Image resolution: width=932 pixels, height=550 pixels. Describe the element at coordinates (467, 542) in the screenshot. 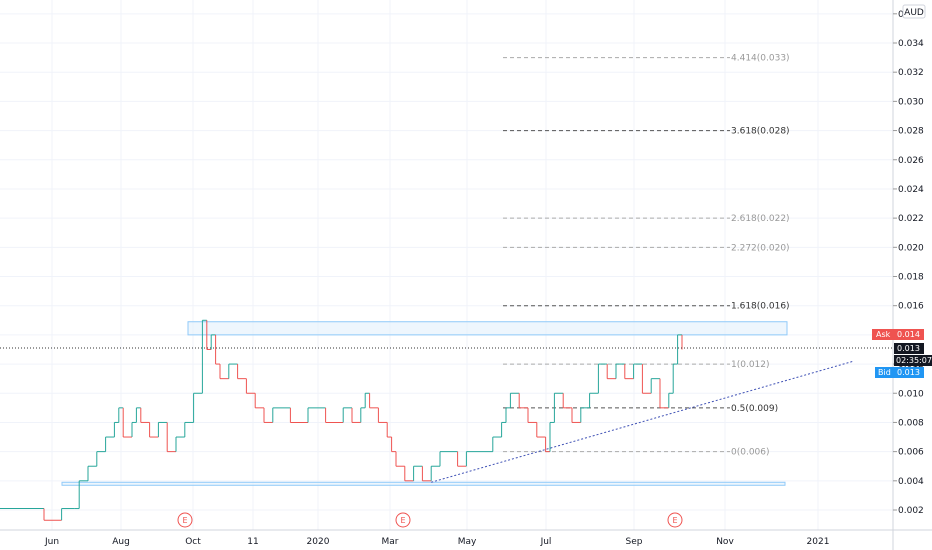

I see `time-tick-label: May` at that location.